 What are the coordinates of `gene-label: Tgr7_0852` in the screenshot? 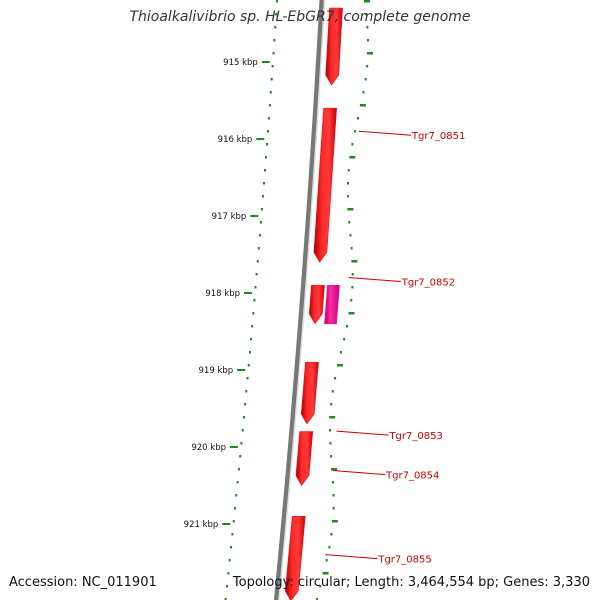 It's located at (428, 283).